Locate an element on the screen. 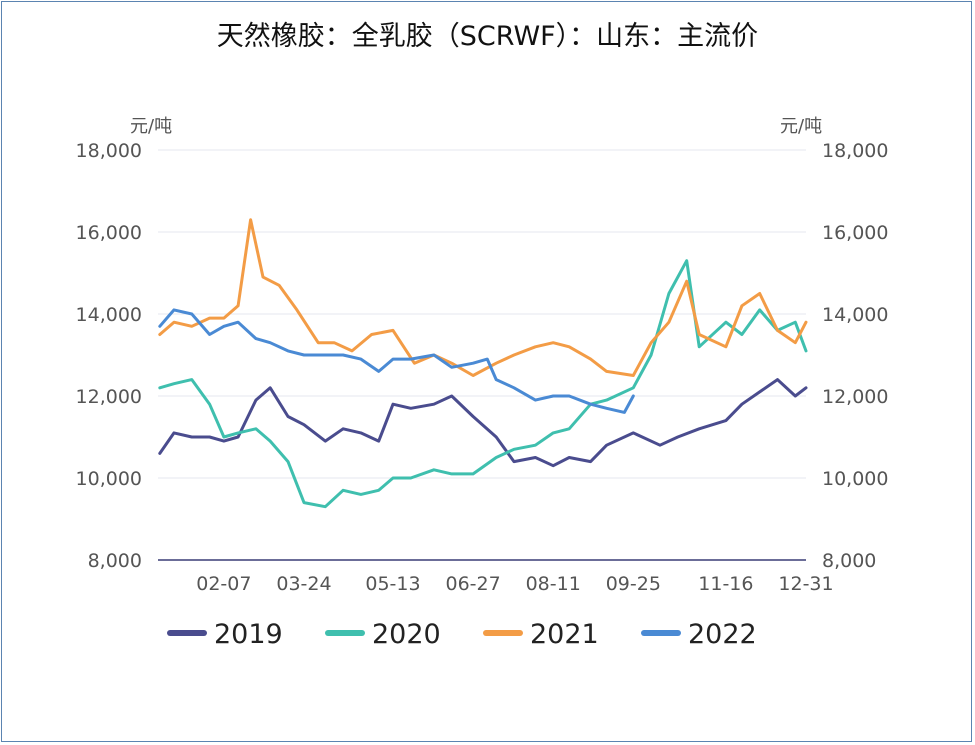 This screenshot has width=975, height=745. y-tick-label-right: 16,000 is located at coordinates (855, 233).